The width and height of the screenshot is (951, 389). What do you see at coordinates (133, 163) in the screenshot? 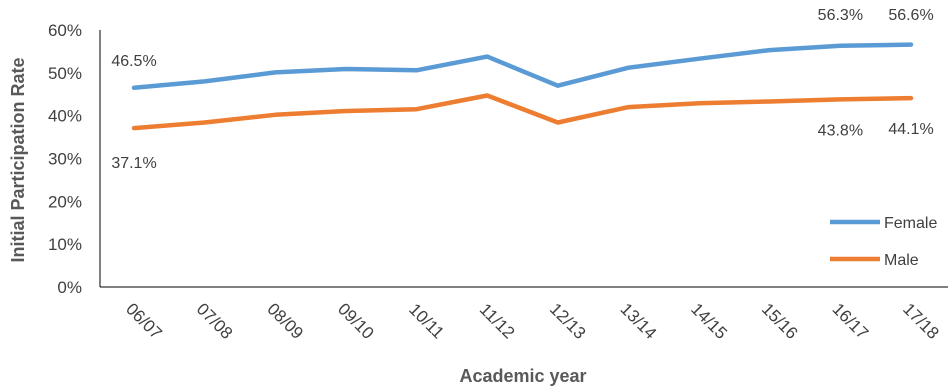
I see `data-label-male: 37.1%` at bounding box center [133, 163].